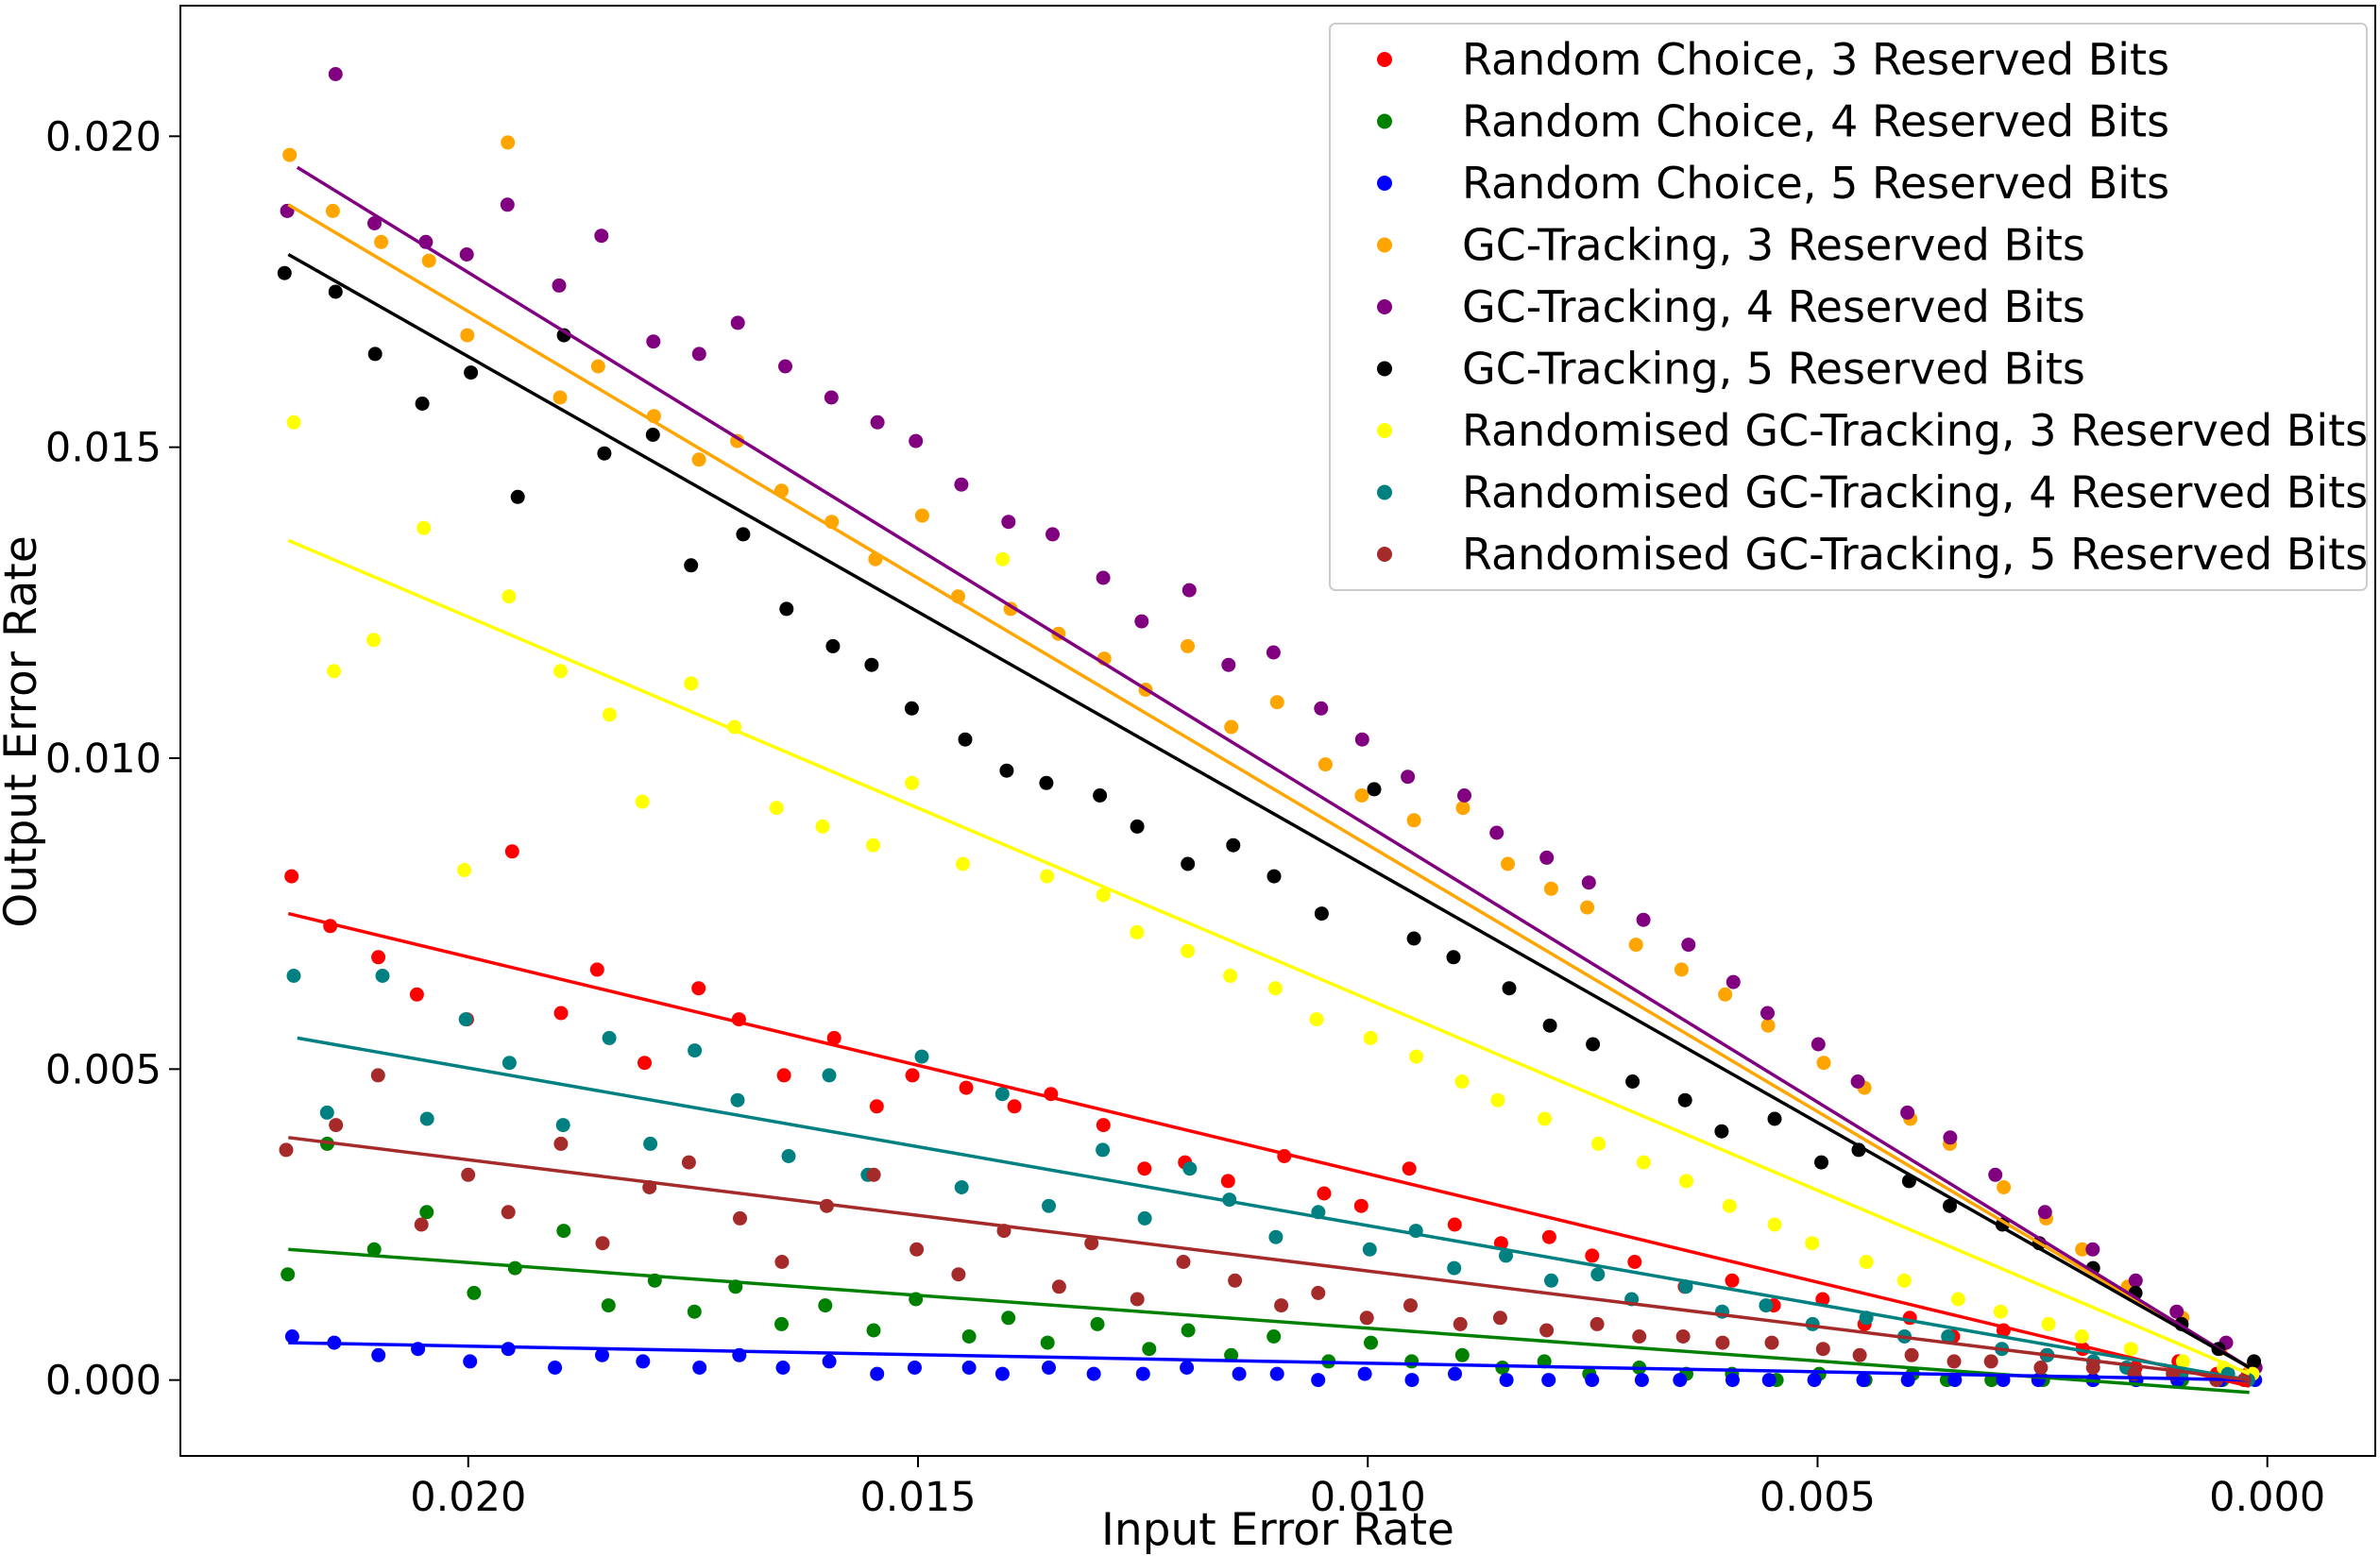 Image resolution: width=2380 pixels, height=1556 pixels. What do you see at coordinates (1277, 1530) in the screenshot?
I see `x-axis-label: Input Error Rate` at bounding box center [1277, 1530].